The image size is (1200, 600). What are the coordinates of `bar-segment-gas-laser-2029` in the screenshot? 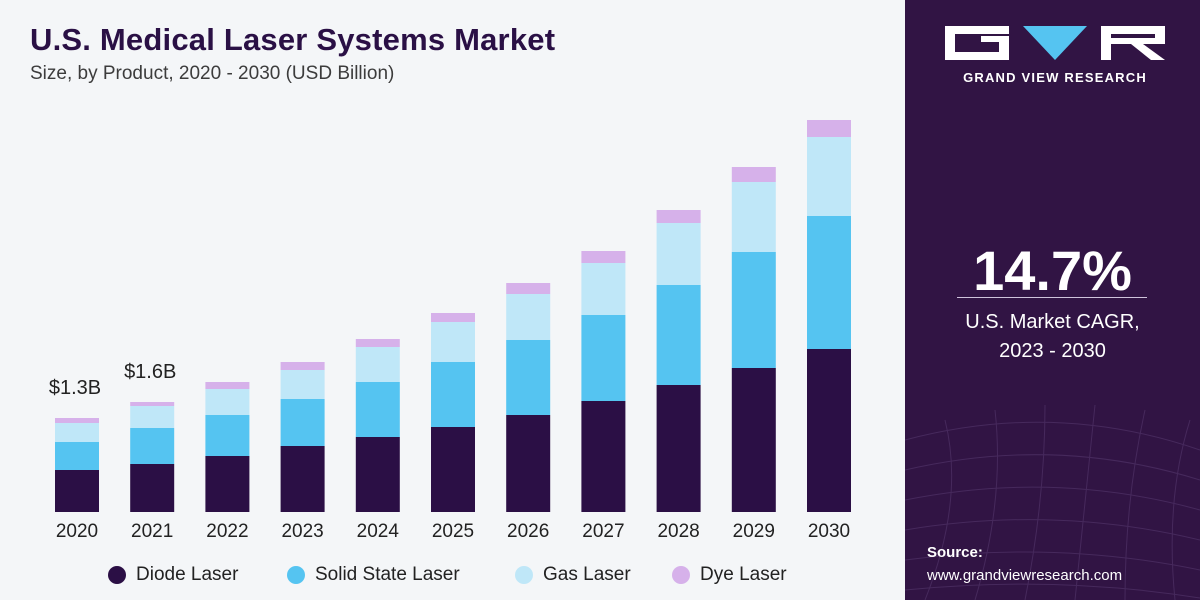 It's located at (753, 217).